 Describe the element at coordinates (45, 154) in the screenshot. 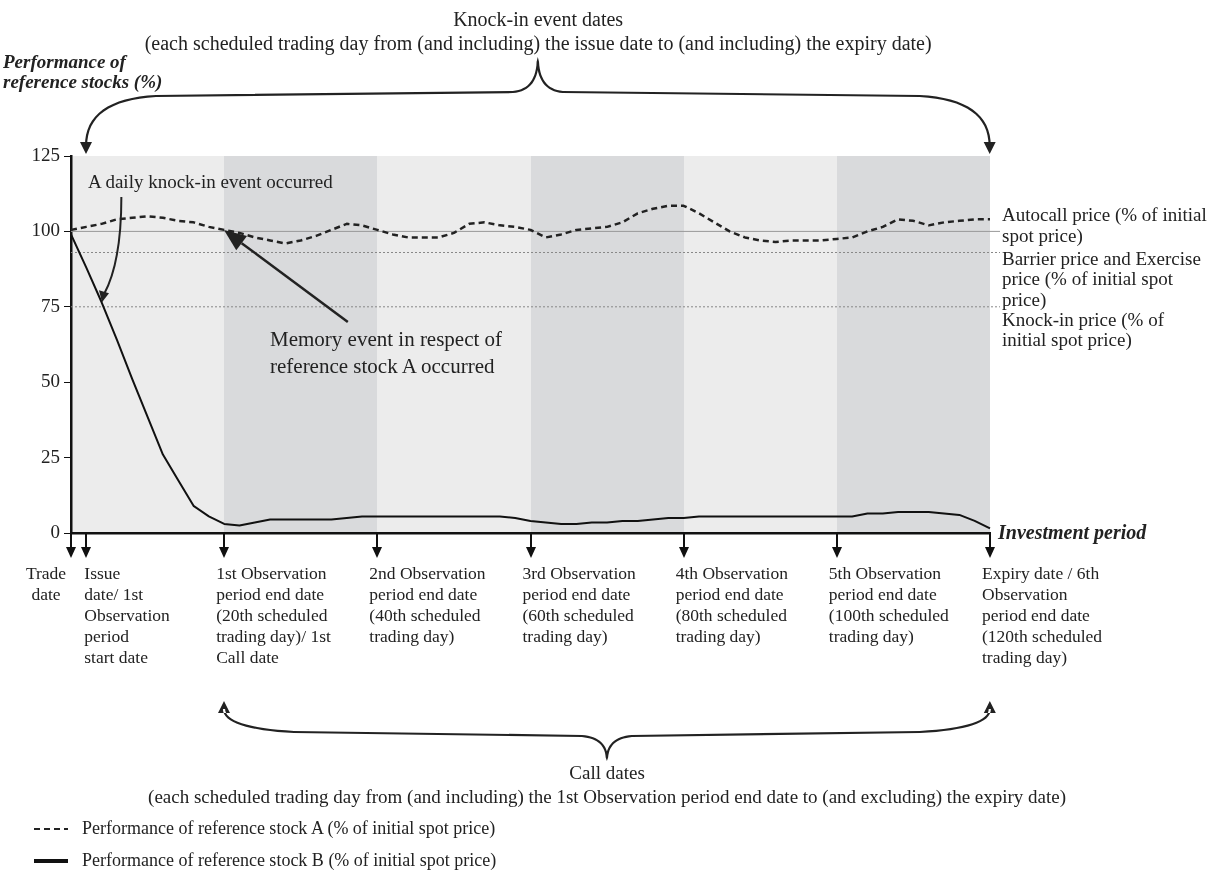

I see `y-tick-label: 125` at that location.